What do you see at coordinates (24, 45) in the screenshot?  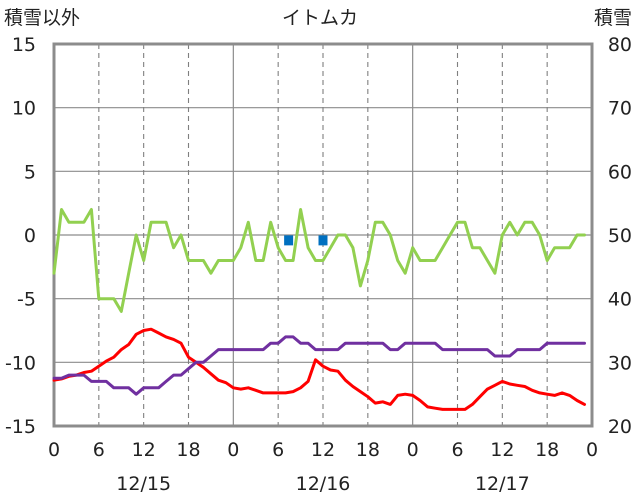 I see `y-tick-label-left: 15` at bounding box center [24, 45].